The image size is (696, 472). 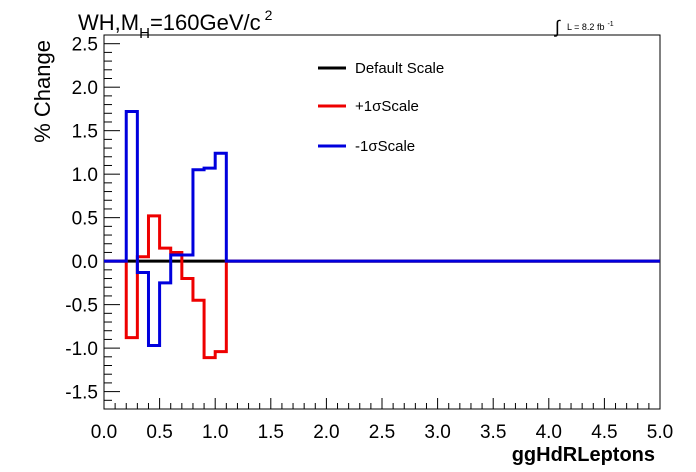 What do you see at coordinates (585, 27) in the screenshot?
I see `lumi-main: L = 8.2 fb` at bounding box center [585, 27].